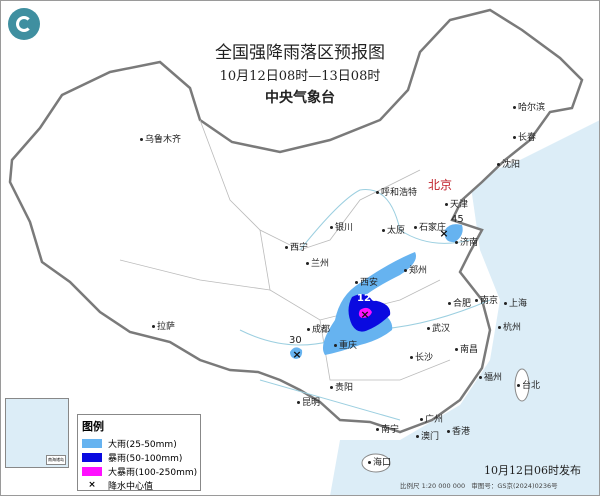  I want to click on city-label: 澳门, so click(427, 437).